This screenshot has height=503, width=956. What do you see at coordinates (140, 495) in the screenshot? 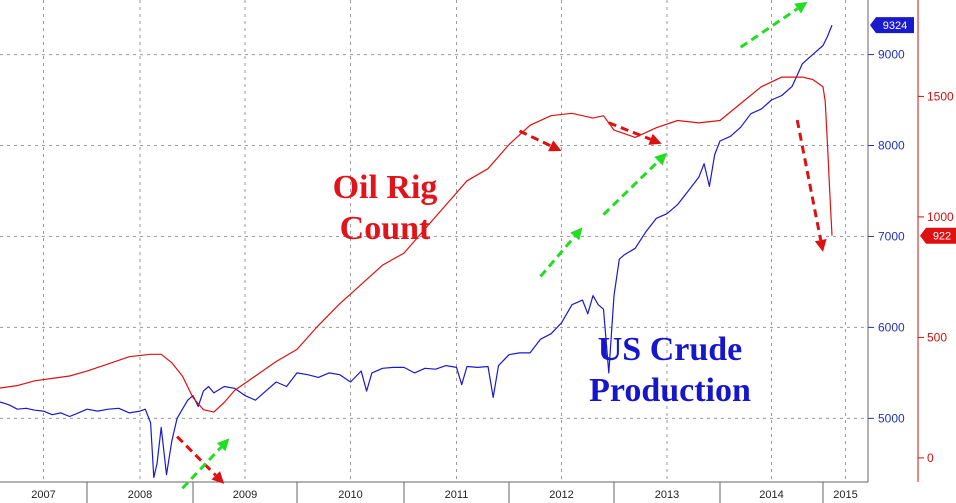
I see `x-tick-label: 2008` at bounding box center [140, 495].